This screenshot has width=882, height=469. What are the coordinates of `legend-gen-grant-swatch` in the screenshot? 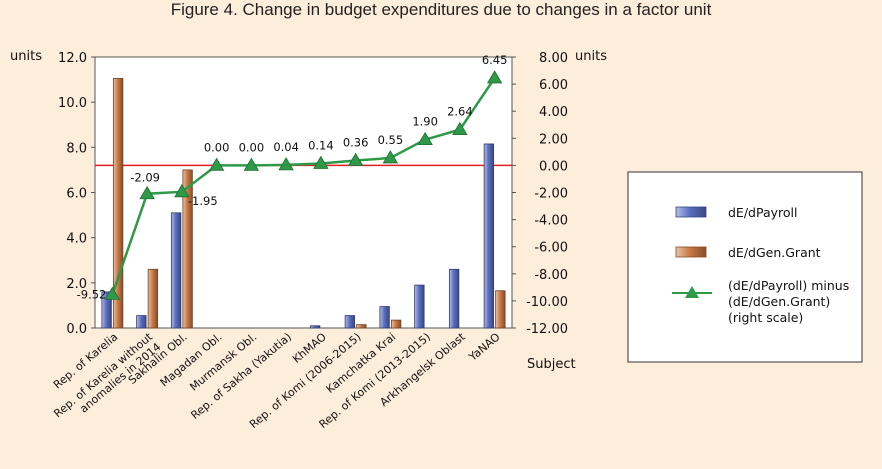 It's located at (691, 252).